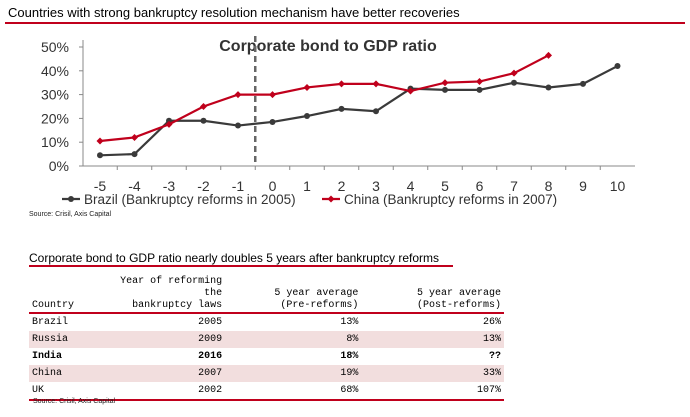  Describe the element at coordinates (50, 322) in the screenshot. I see `cell-country: Brazil` at that location.